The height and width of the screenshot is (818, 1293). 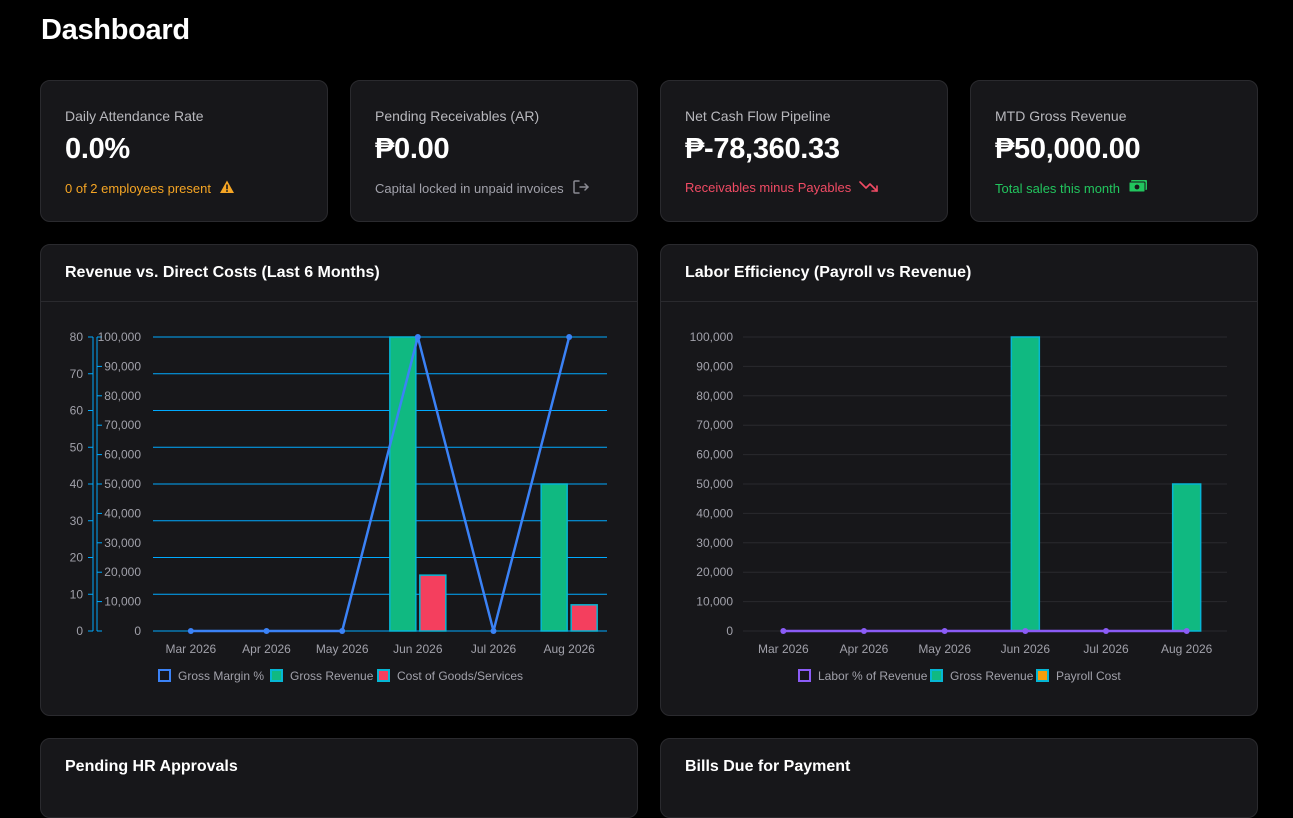 What do you see at coordinates (469, 188) in the screenshot?
I see `kpi-subtext-label: Capital locked in unpaid invoices` at bounding box center [469, 188].